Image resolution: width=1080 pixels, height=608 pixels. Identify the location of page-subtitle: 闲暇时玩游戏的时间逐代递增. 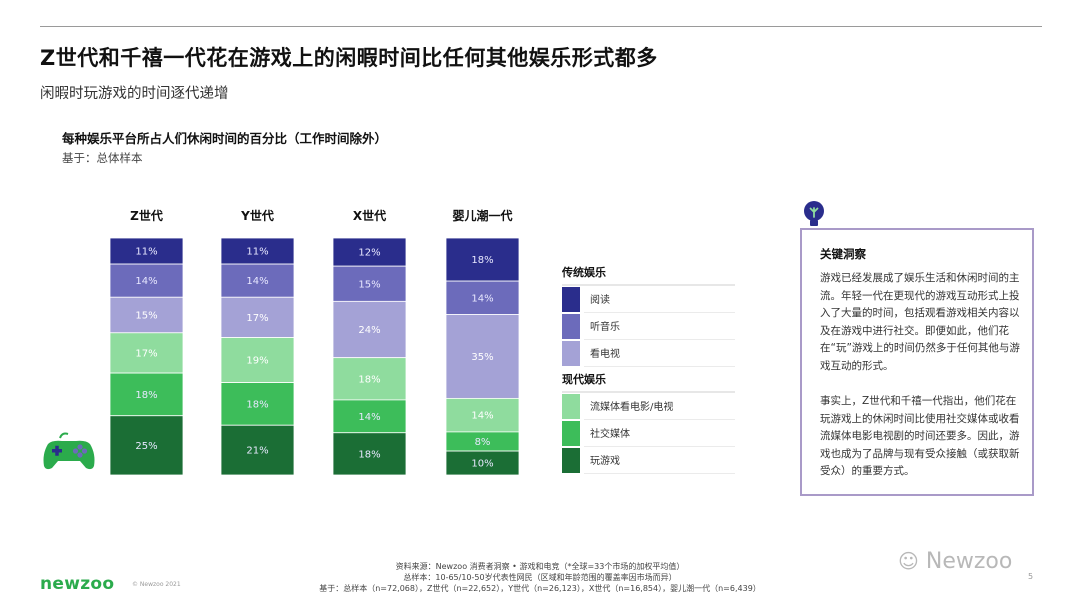
(134, 94).